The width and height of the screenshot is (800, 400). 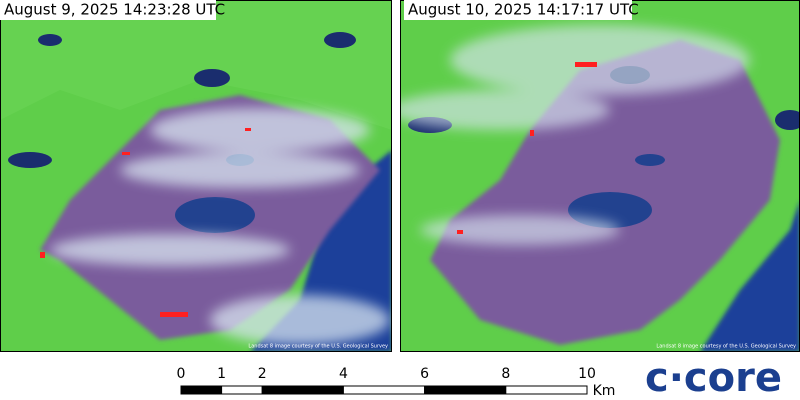 I want to click on logo: c·core, so click(x=713, y=377).